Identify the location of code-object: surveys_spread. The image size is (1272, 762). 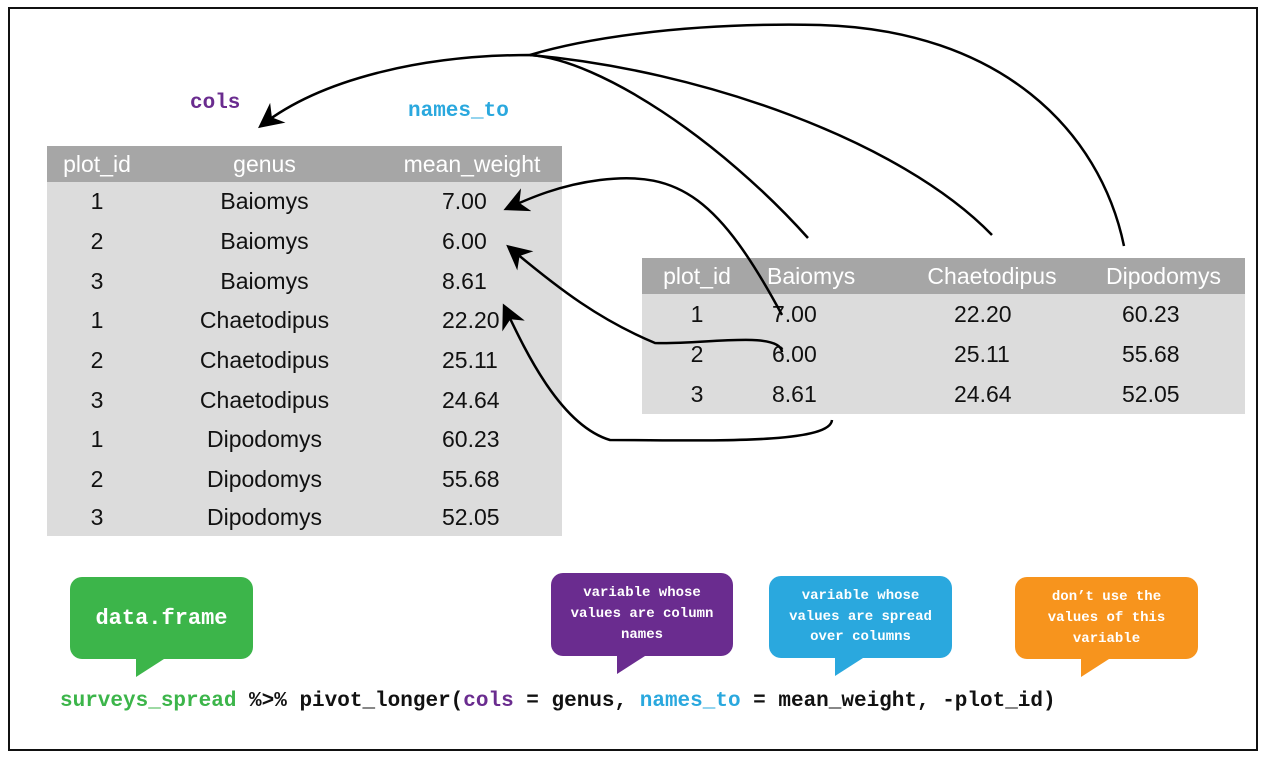
(148, 701).